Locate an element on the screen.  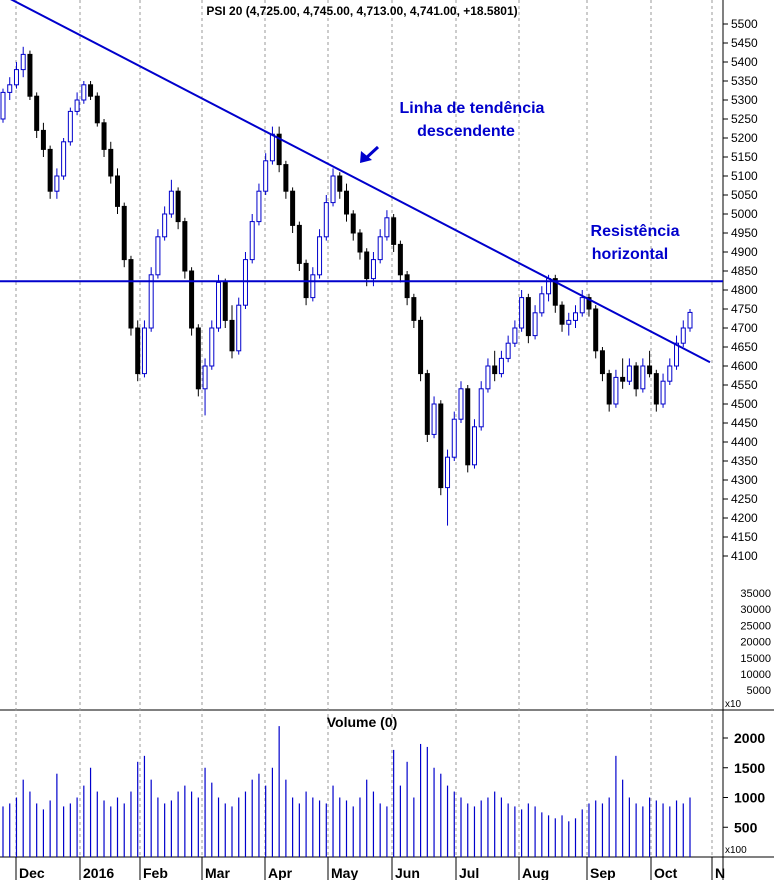
volume-chart-title: Volume (0) is located at coordinates (362, 722).